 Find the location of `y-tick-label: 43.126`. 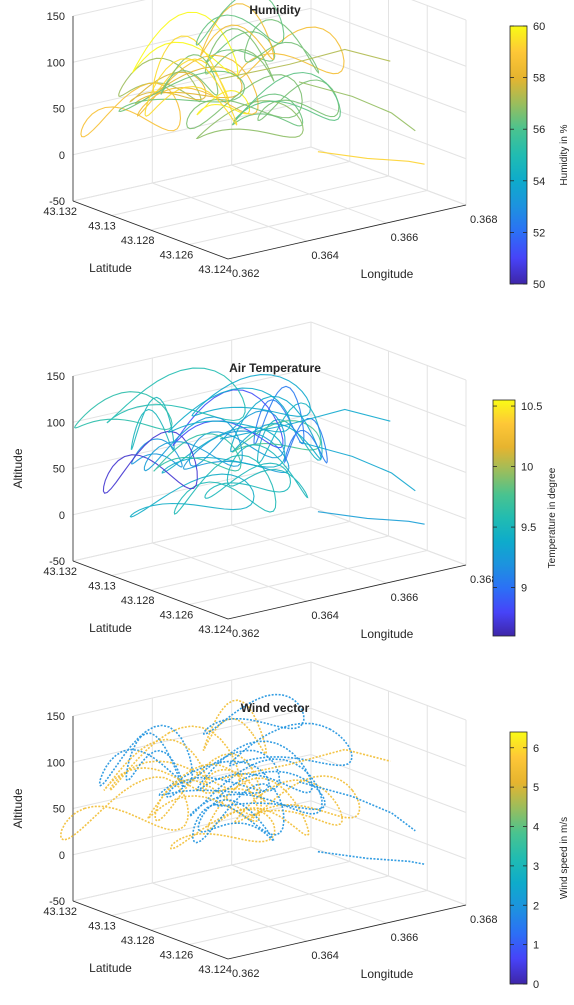

y-tick-label: 43.126 is located at coordinates (177, 256).